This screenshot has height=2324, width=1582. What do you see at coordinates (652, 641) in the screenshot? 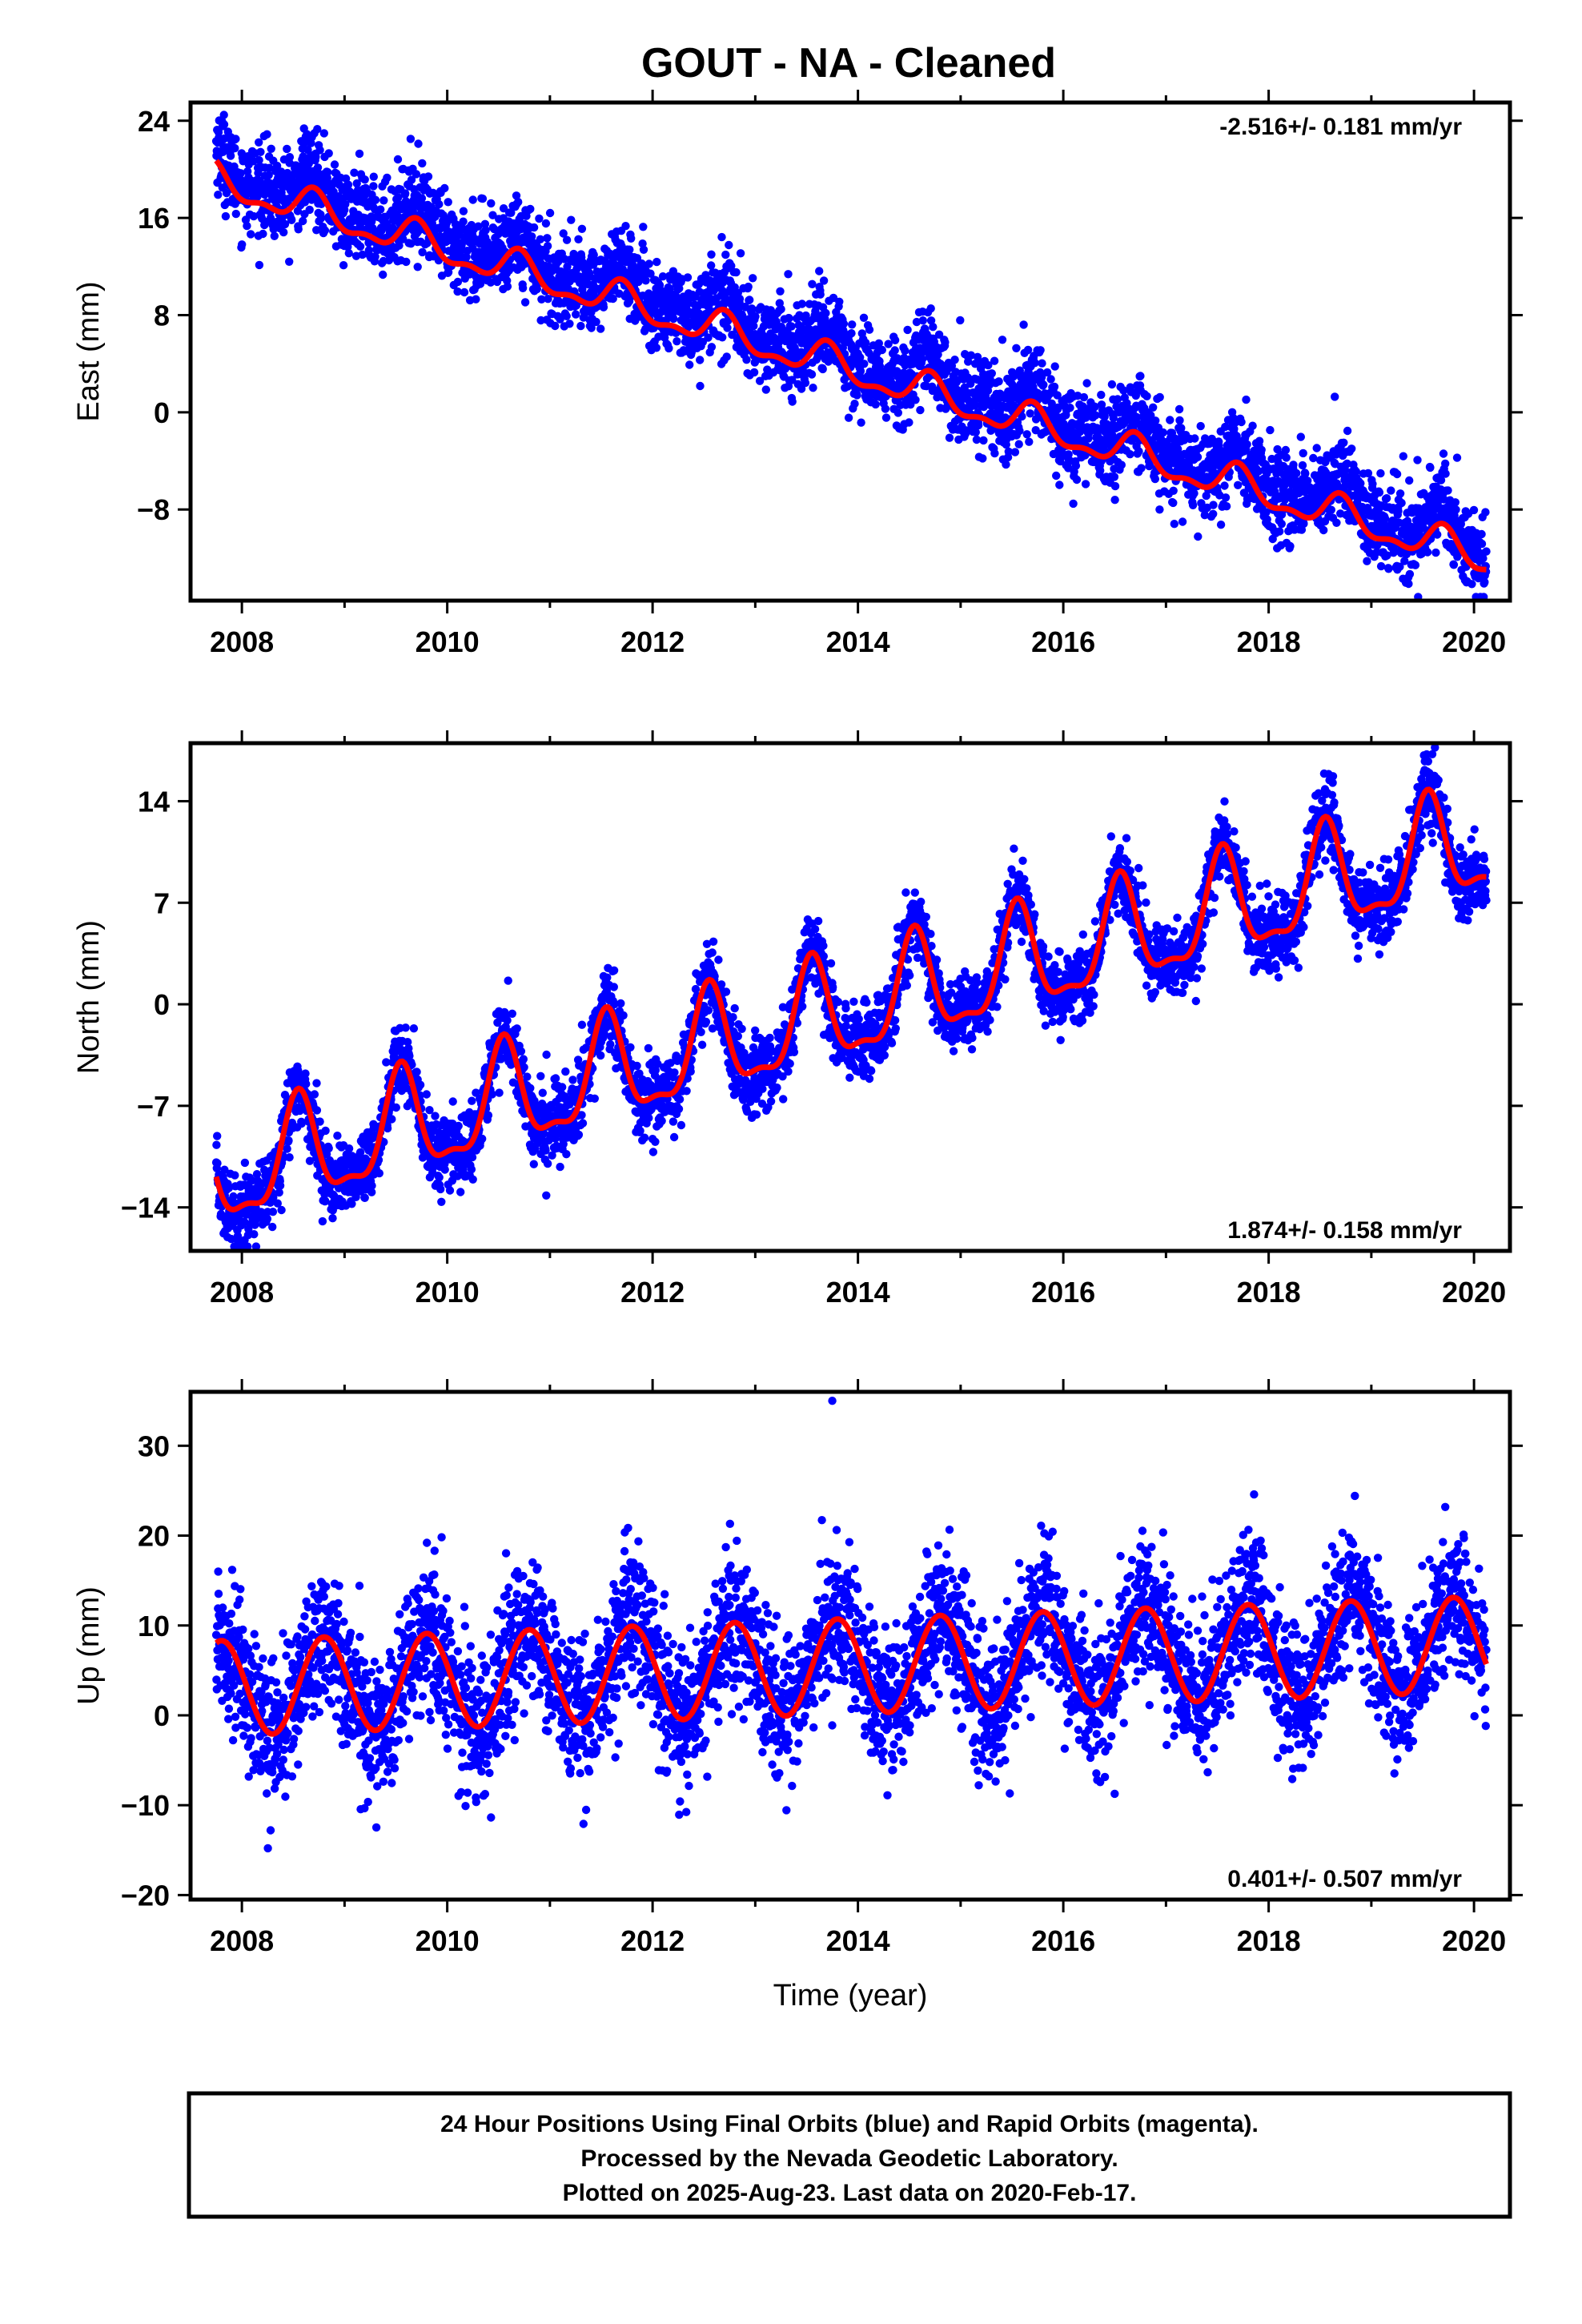
I see `x-tick-label: 2012` at bounding box center [652, 641].